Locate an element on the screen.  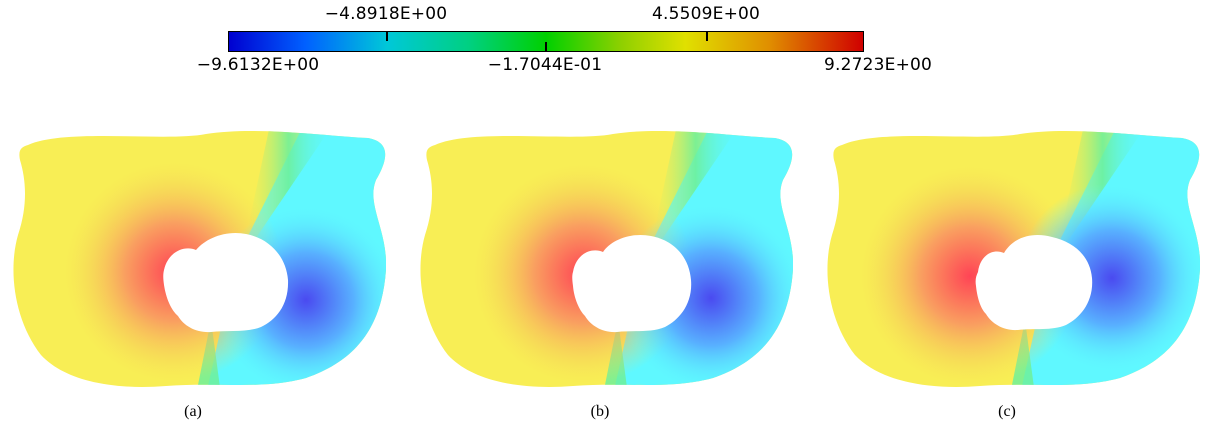
colorbar-tick-upper-left is located at coordinates (387, 36).